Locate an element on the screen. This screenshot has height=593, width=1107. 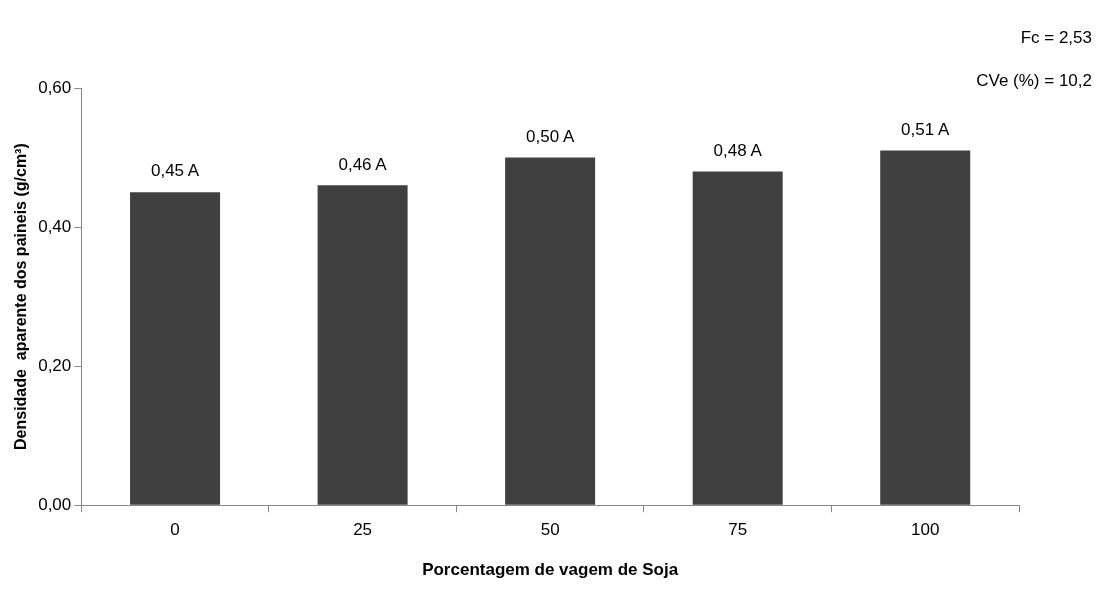
x-tick-label: 100 is located at coordinates (925, 530).